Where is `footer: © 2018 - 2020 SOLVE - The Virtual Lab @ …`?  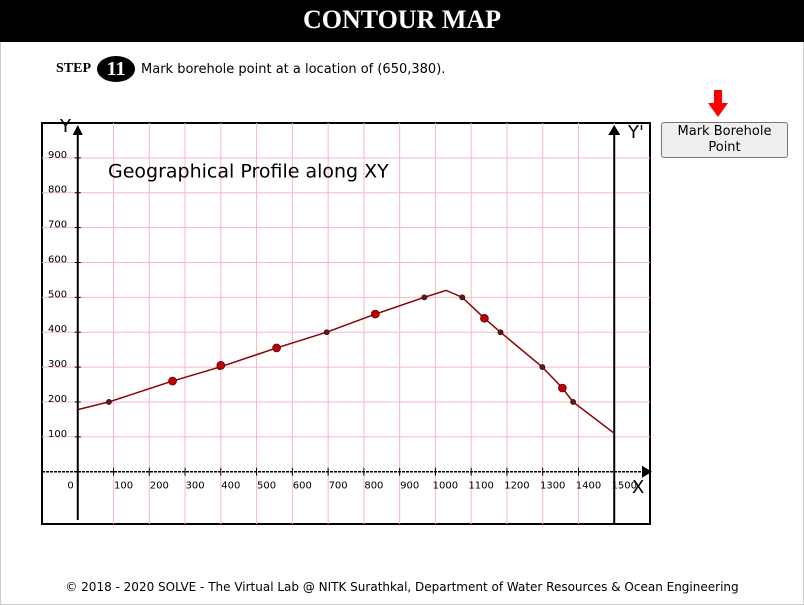
footer: © 2018 - 2020 SOLVE - The Virtual Lab @ … is located at coordinates (402, 587).